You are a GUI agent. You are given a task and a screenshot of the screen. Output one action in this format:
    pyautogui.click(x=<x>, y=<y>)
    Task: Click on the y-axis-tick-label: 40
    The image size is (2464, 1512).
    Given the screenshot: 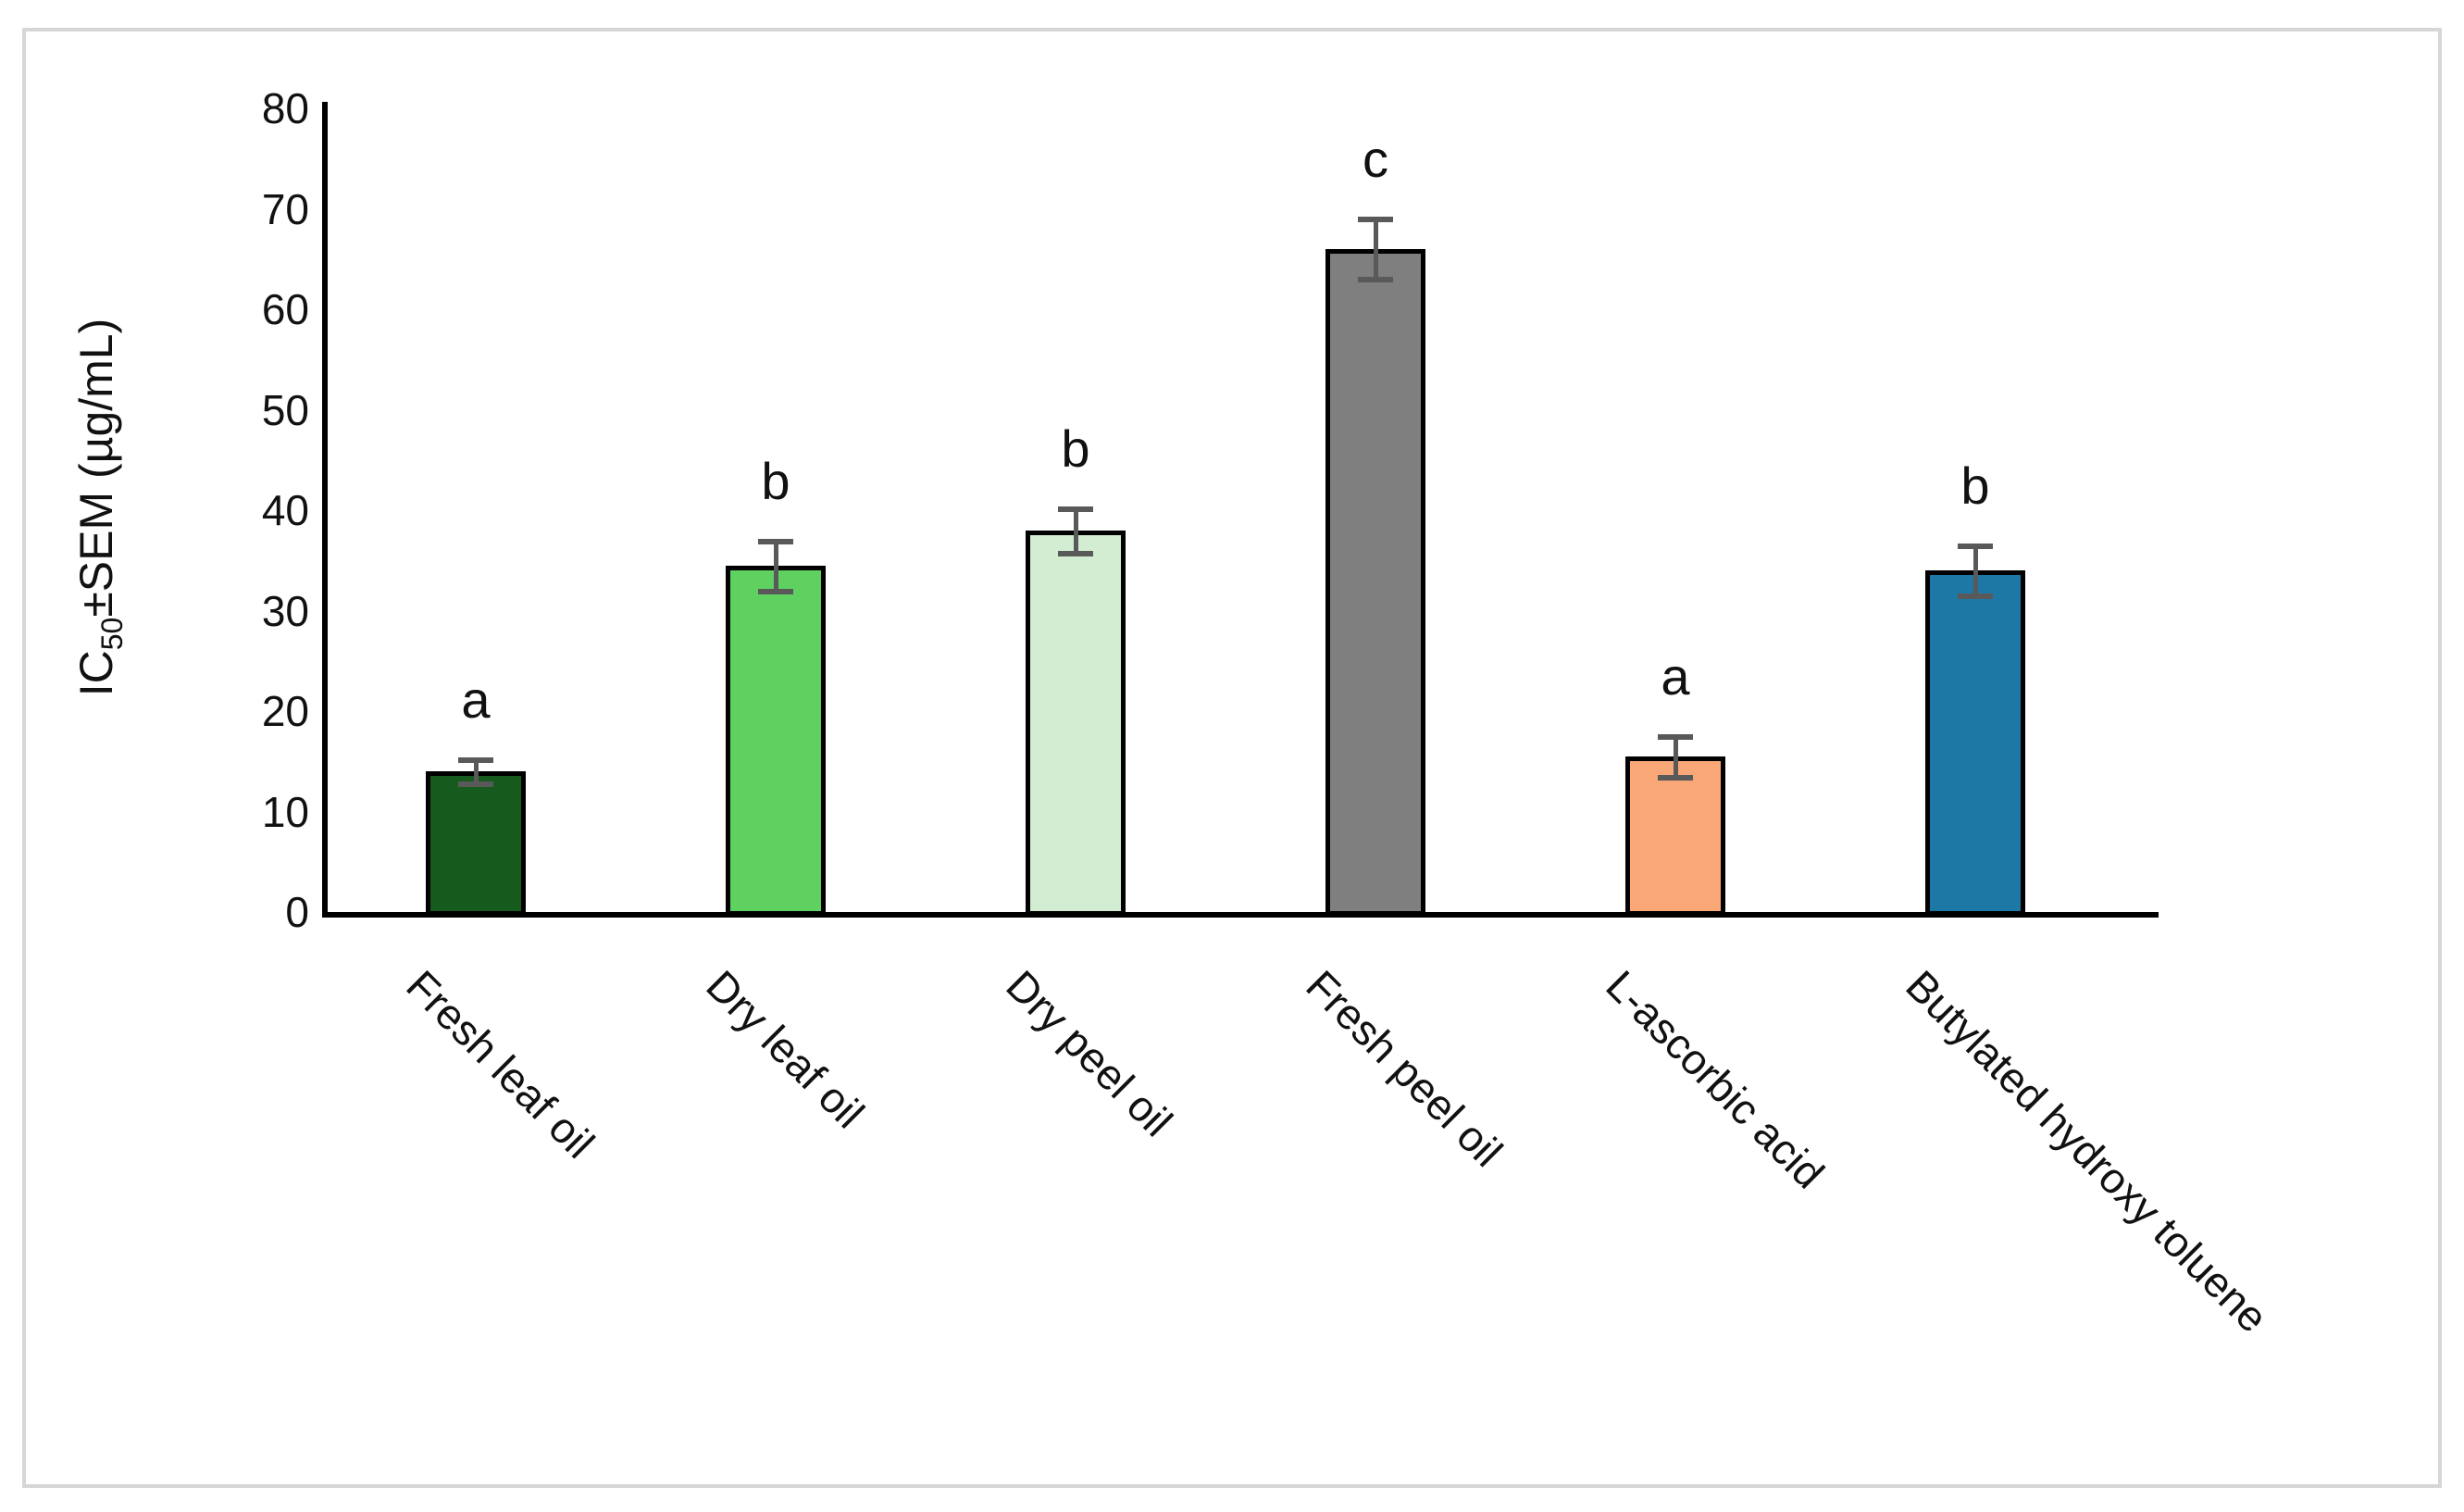 What is the action you would take?
    pyautogui.click(x=285, y=510)
    